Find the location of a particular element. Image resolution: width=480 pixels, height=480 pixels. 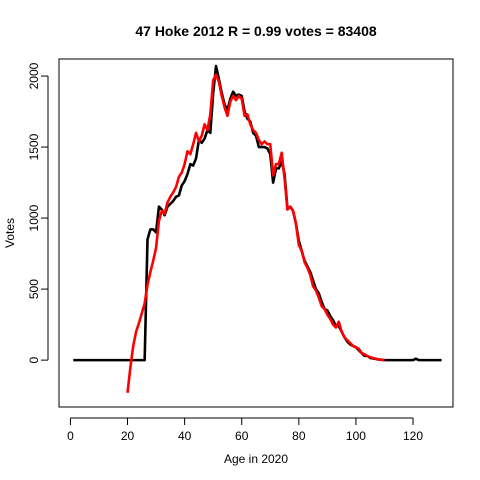

y-tick-label: 2000 is located at coordinates (34, 75).